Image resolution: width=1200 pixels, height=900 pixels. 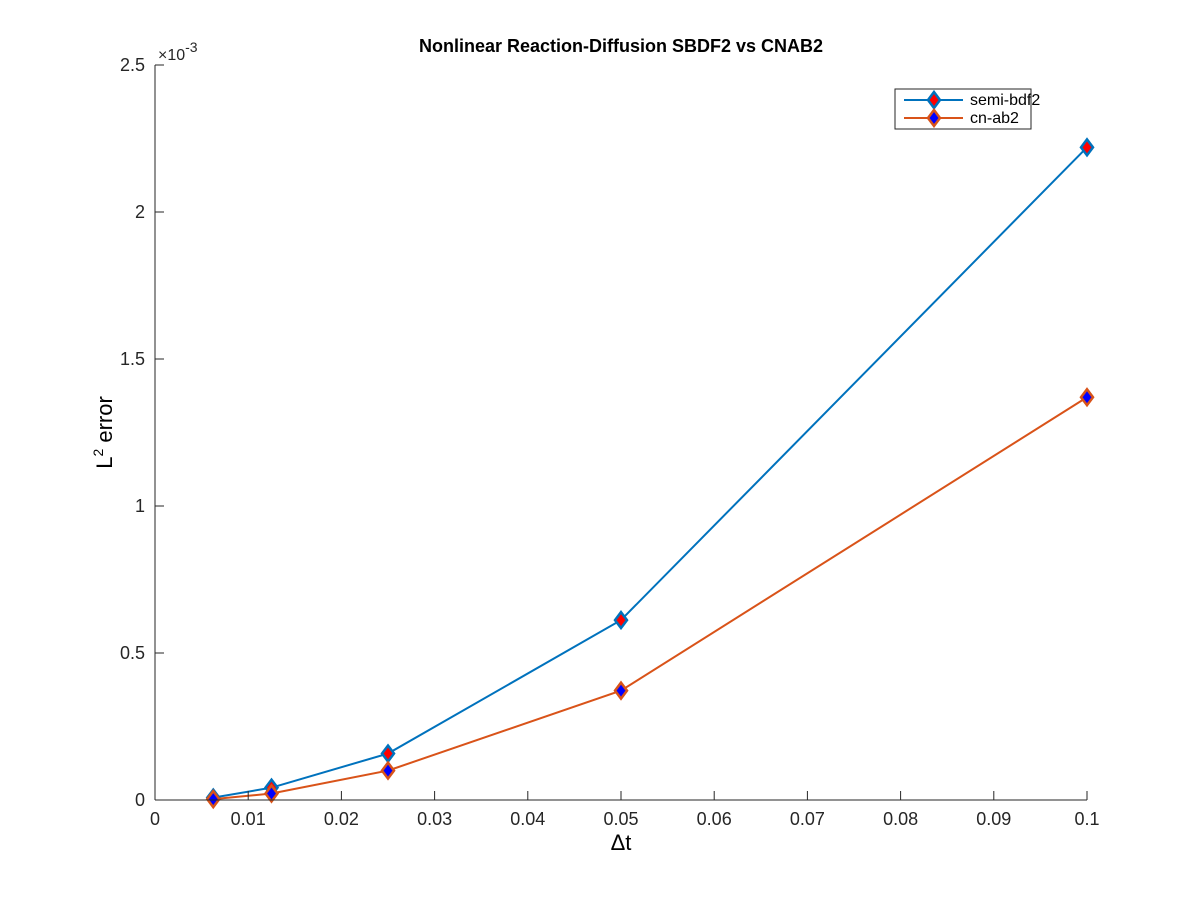 I want to click on x-tick-label: 0.09, so click(x=993, y=819).